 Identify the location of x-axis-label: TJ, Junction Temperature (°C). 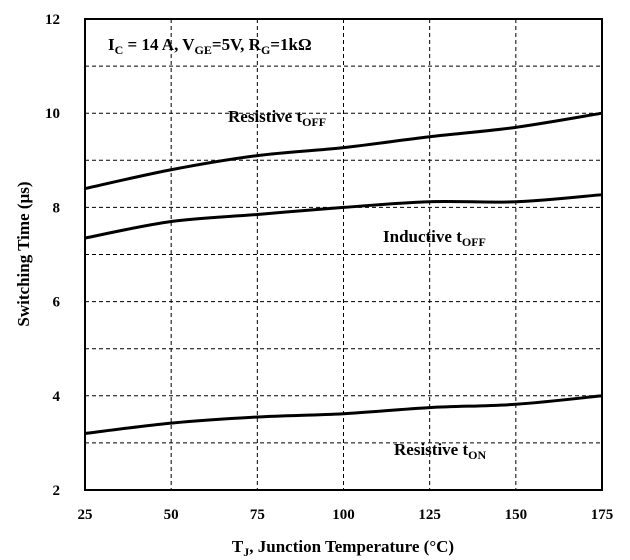
(343, 548).